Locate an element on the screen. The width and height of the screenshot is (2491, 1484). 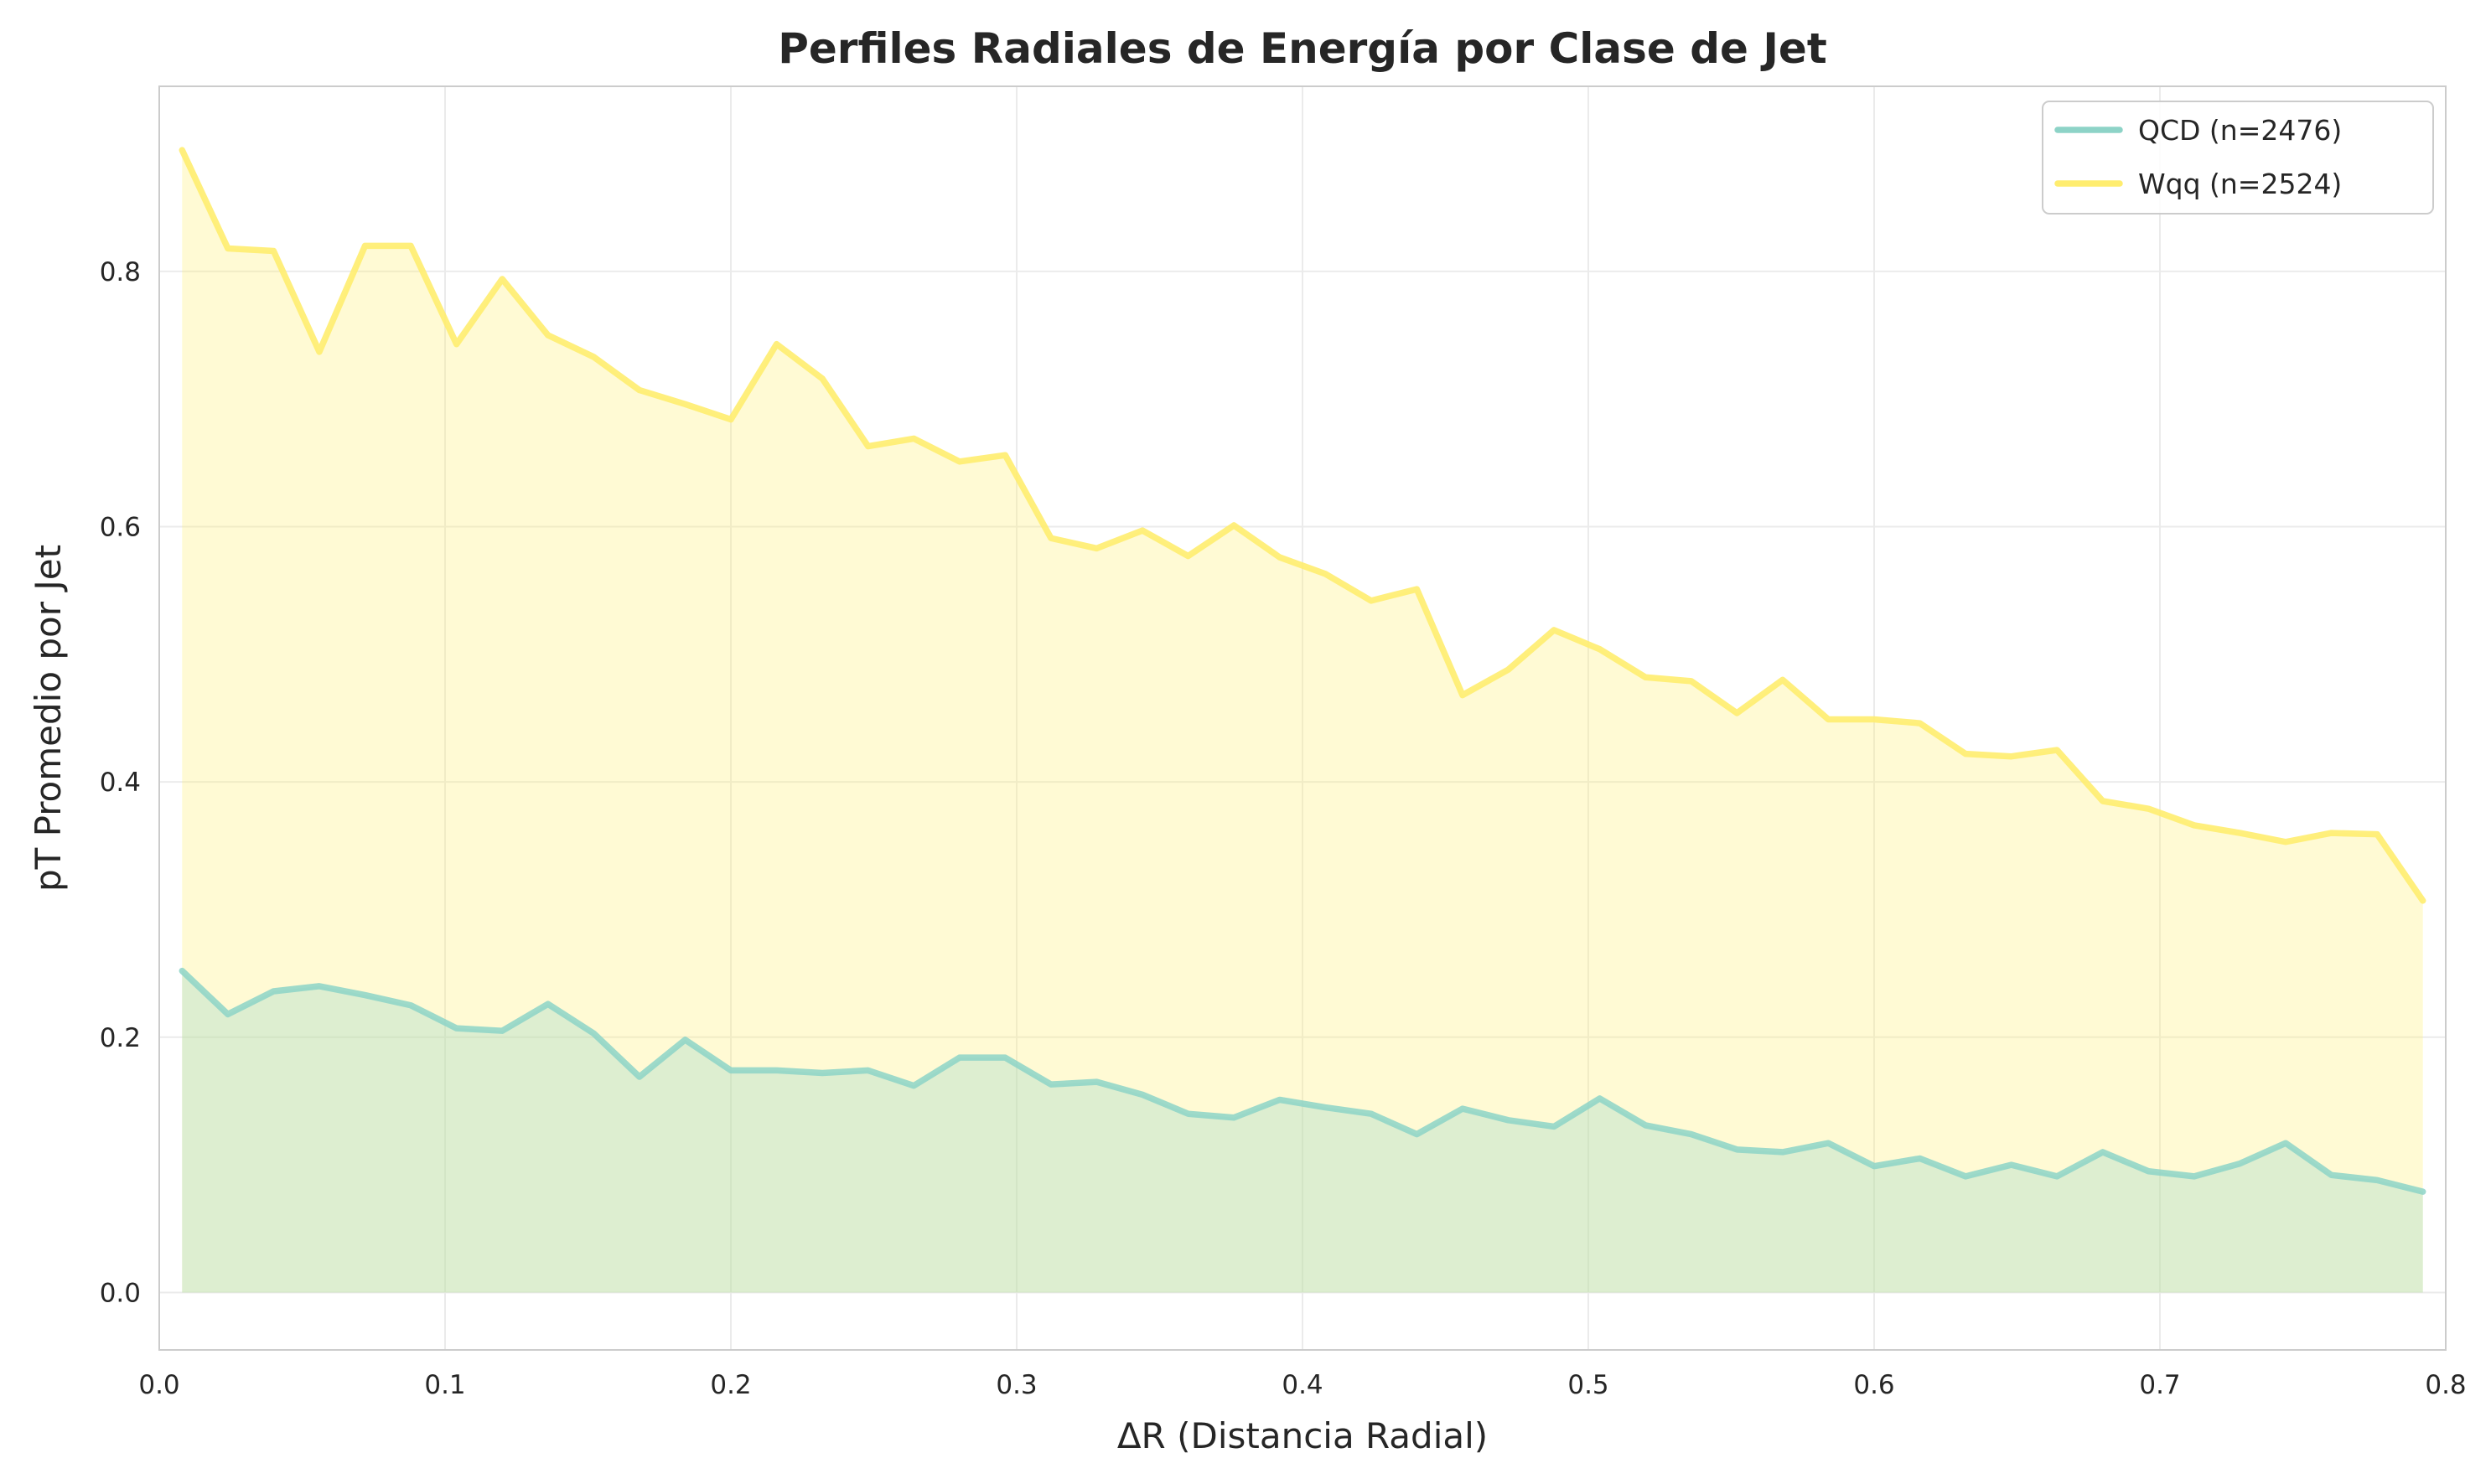
legend-box is located at coordinates (2238, 158).